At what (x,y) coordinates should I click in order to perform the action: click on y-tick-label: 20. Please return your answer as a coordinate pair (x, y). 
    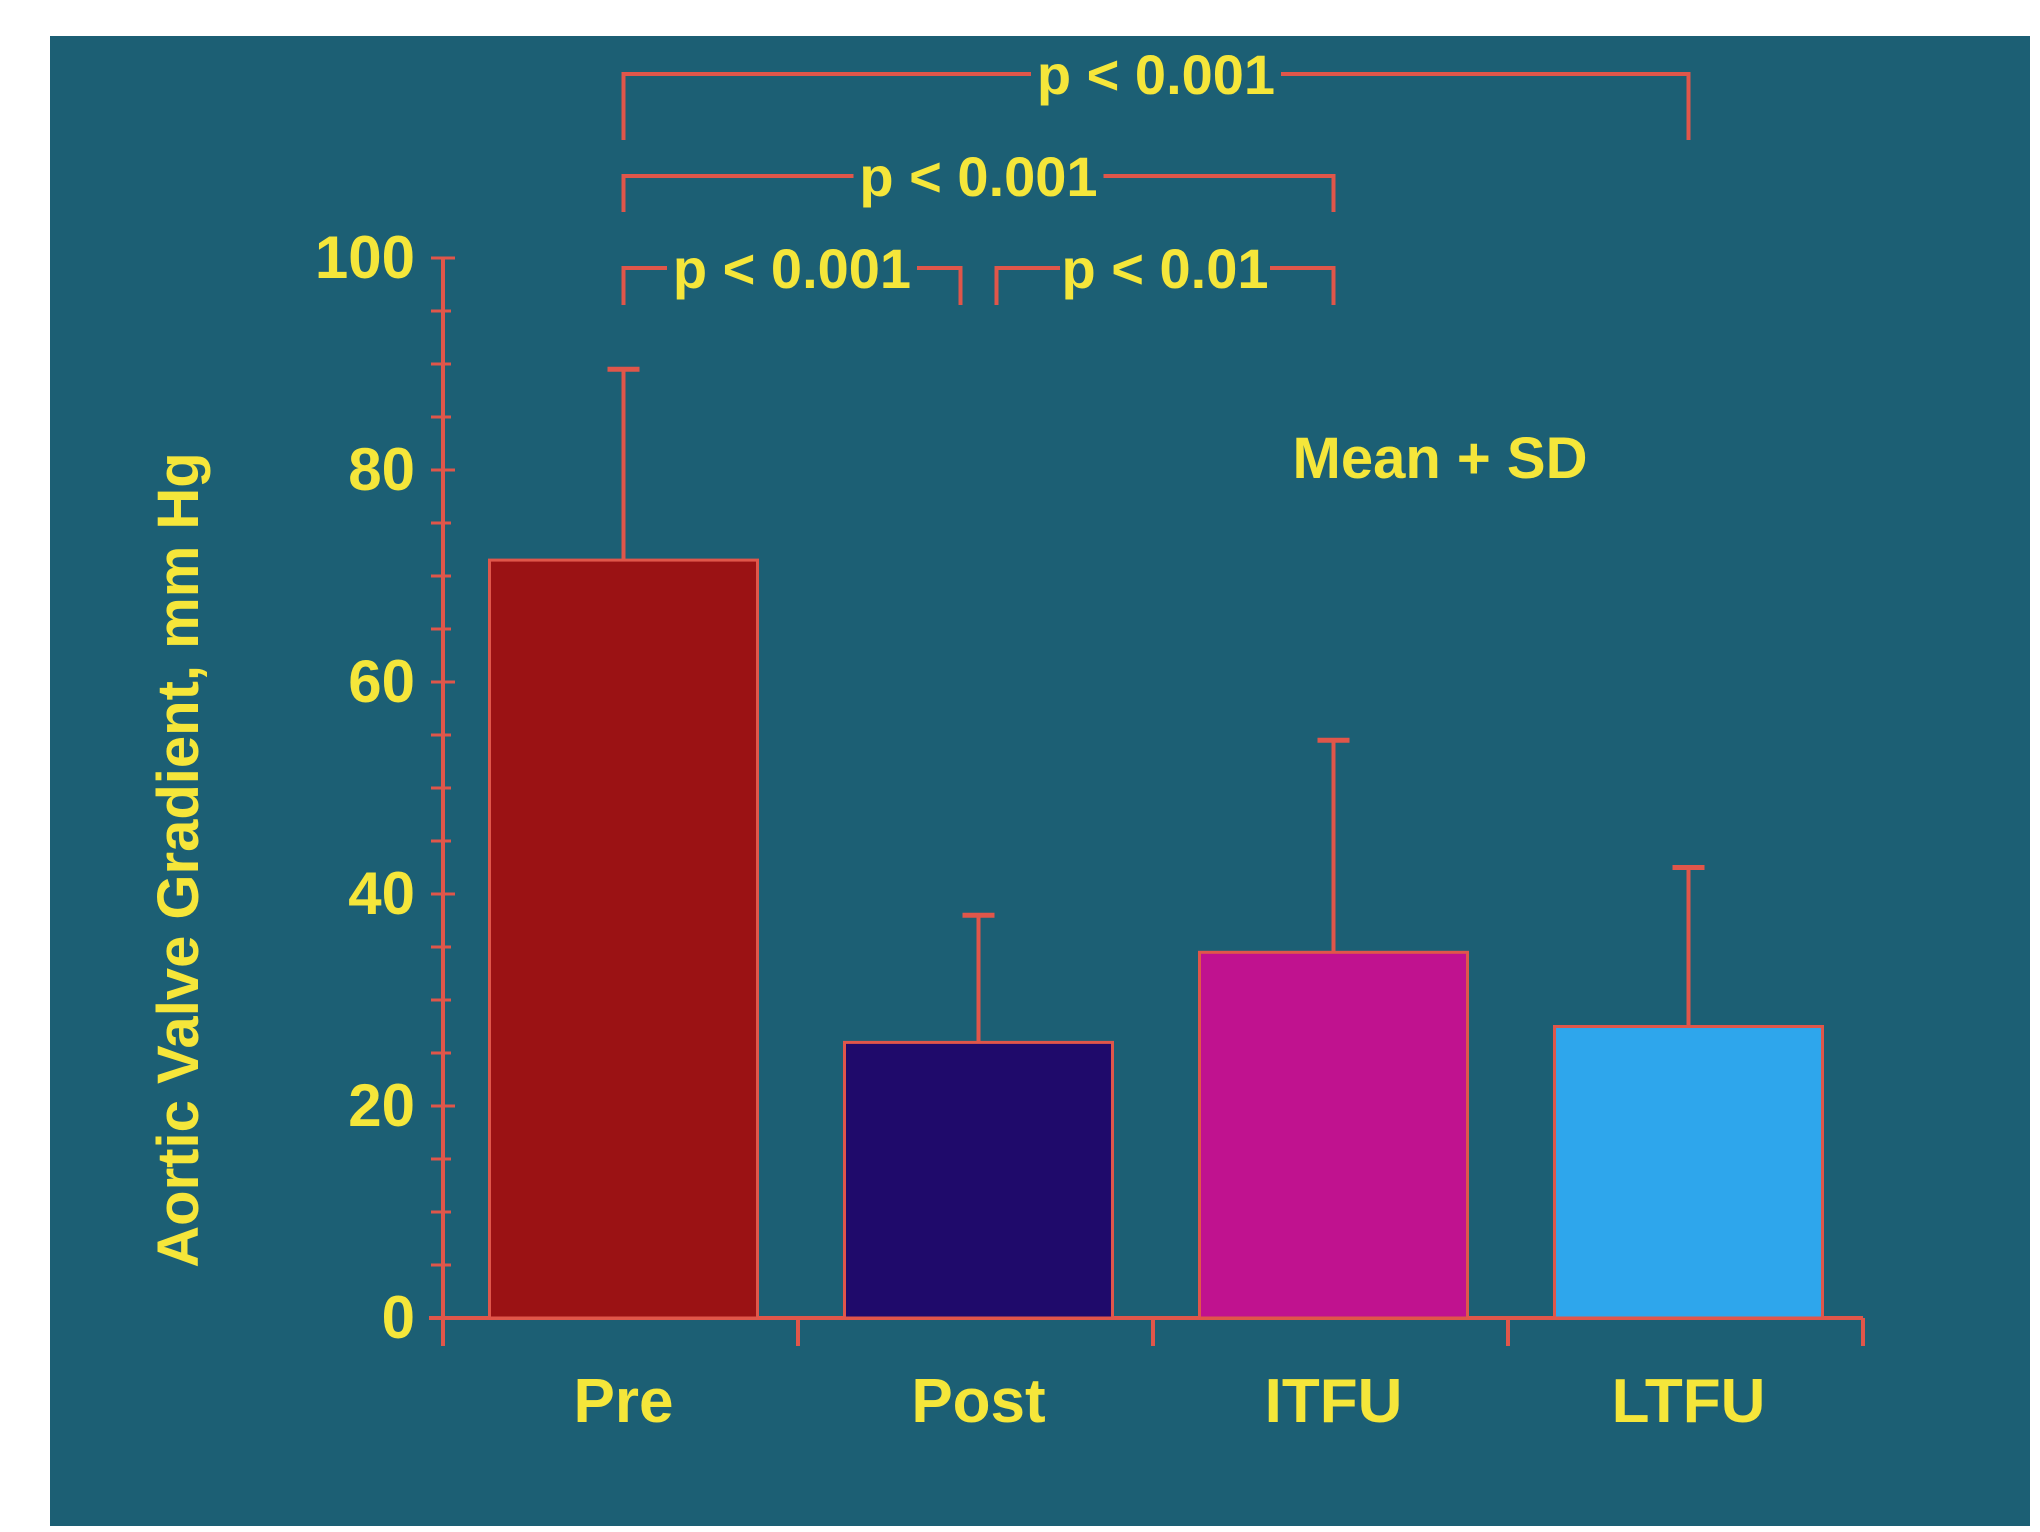
    Looking at the image, I should click on (381, 1105).